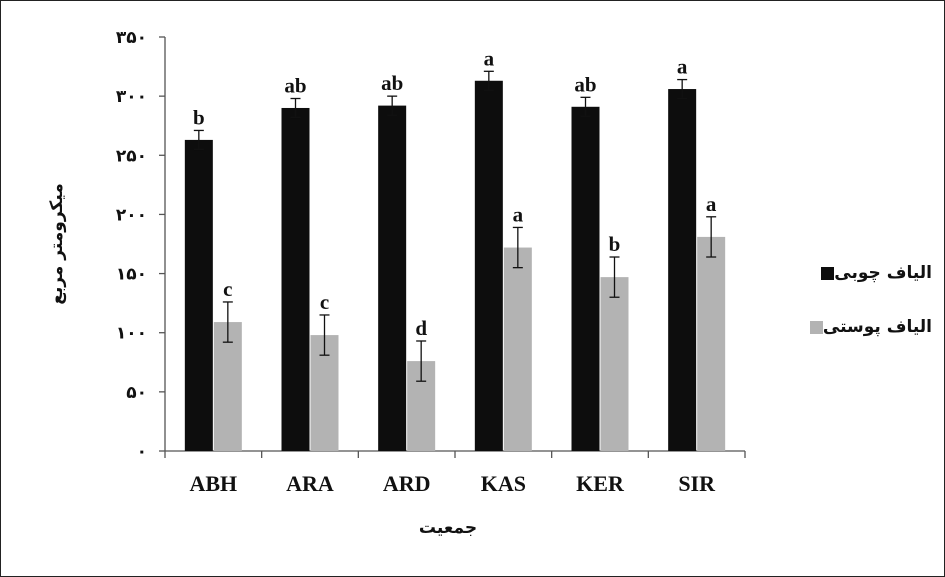 The image size is (945, 577). Describe the element at coordinates (310, 483) in the screenshot. I see `x-category-label: ARA` at that location.